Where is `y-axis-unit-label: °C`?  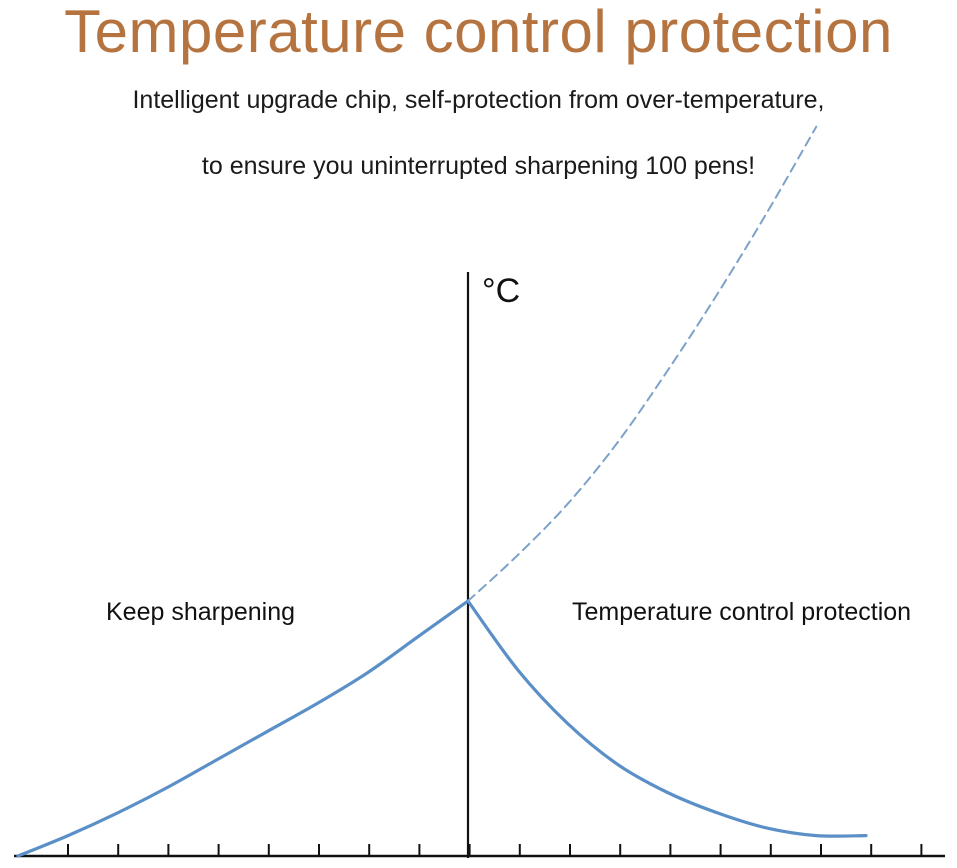
y-axis-unit-label: °C is located at coordinates (501, 291).